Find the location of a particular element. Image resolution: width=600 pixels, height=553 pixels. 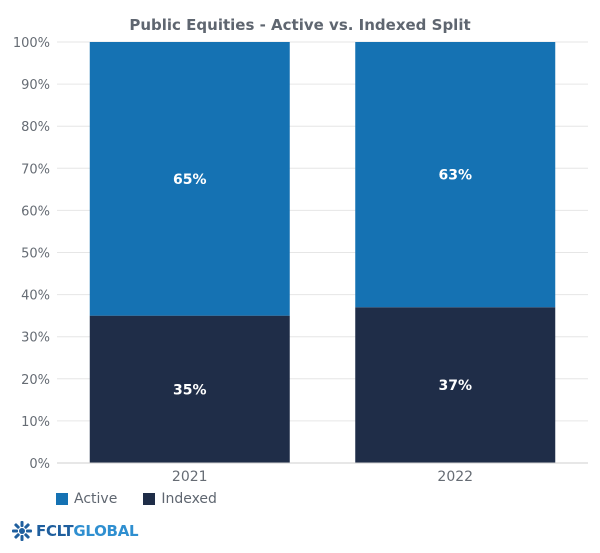

y-tick-label: 20% is located at coordinates (35, 380).